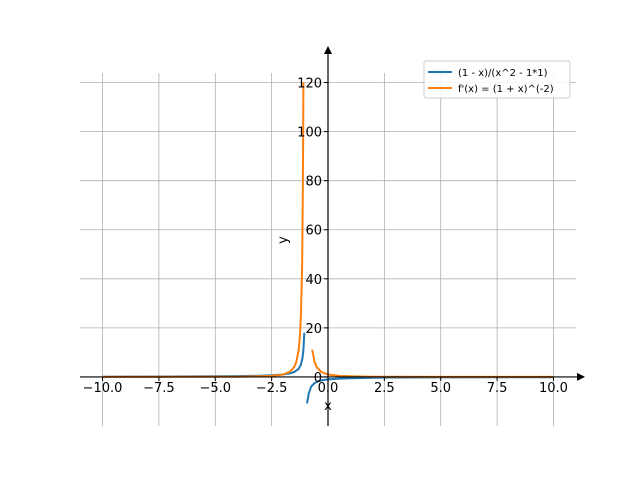  Describe the element at coordinates (440, 388) in the screenshot. I see `x-tick-label: 5.0` at that location.